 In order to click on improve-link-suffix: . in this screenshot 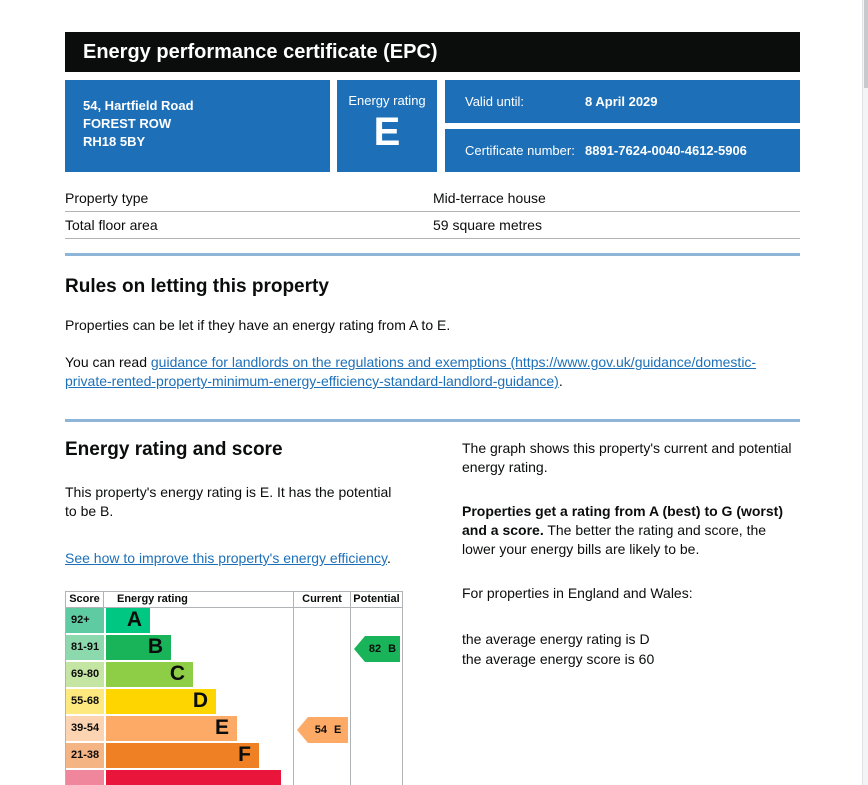, I will do `click(388, 558)`.